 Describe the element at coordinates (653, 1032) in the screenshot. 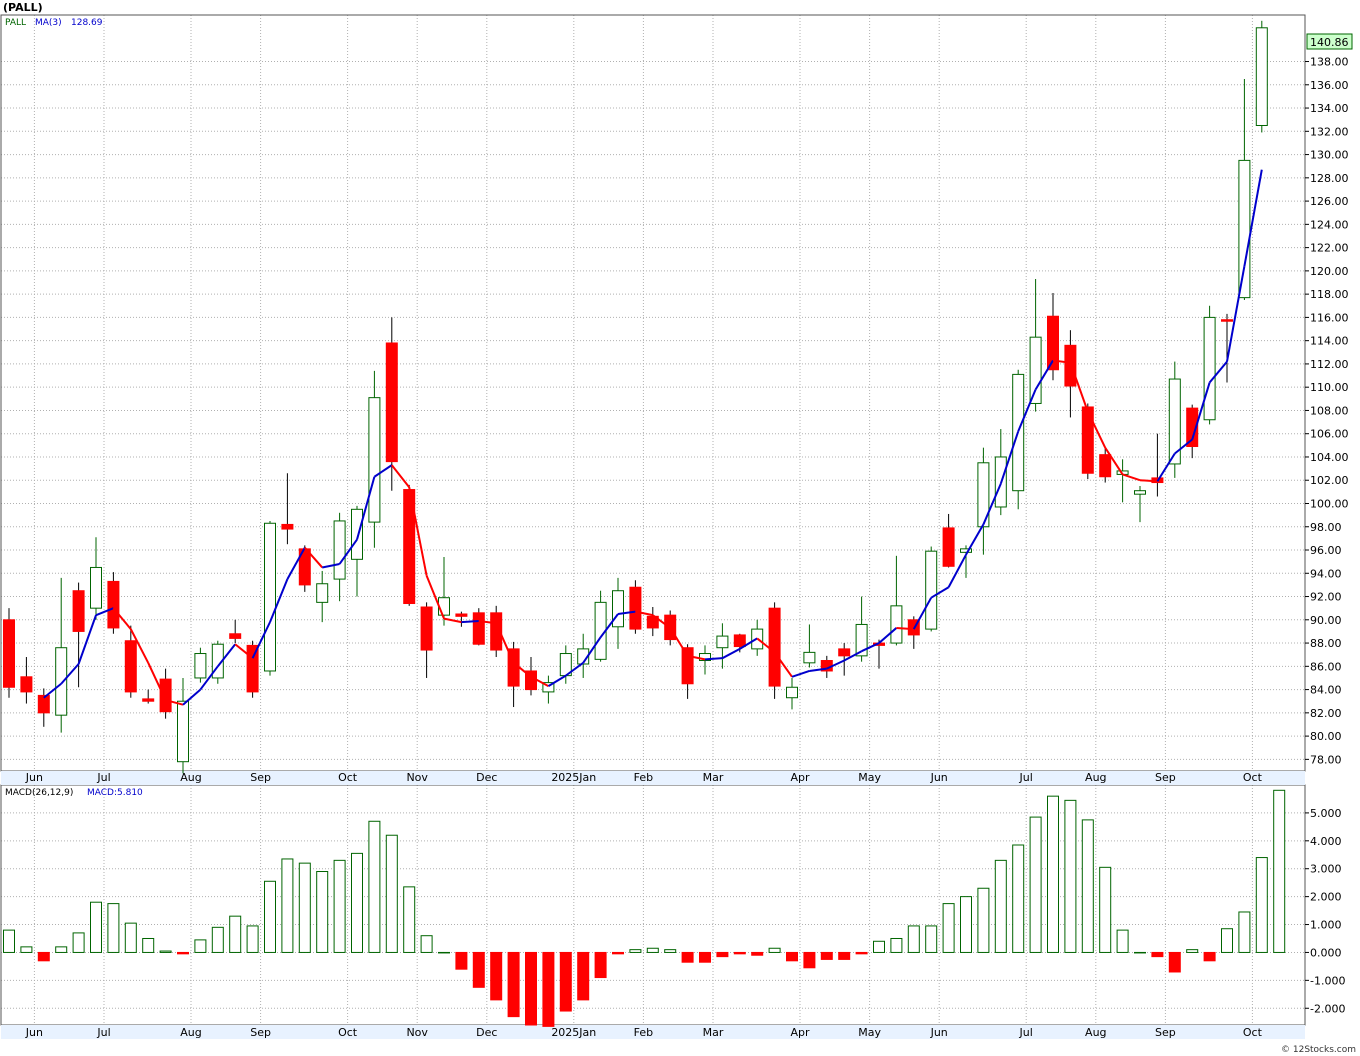

I see `x-axis-band-bottom` at that location.